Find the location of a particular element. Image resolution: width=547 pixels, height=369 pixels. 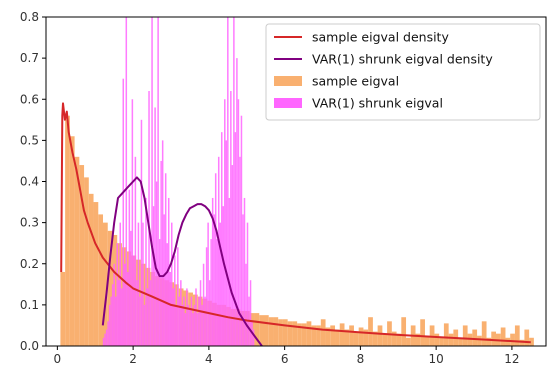

y-tick-label: 0.5 is located at coordinates (29, 140).